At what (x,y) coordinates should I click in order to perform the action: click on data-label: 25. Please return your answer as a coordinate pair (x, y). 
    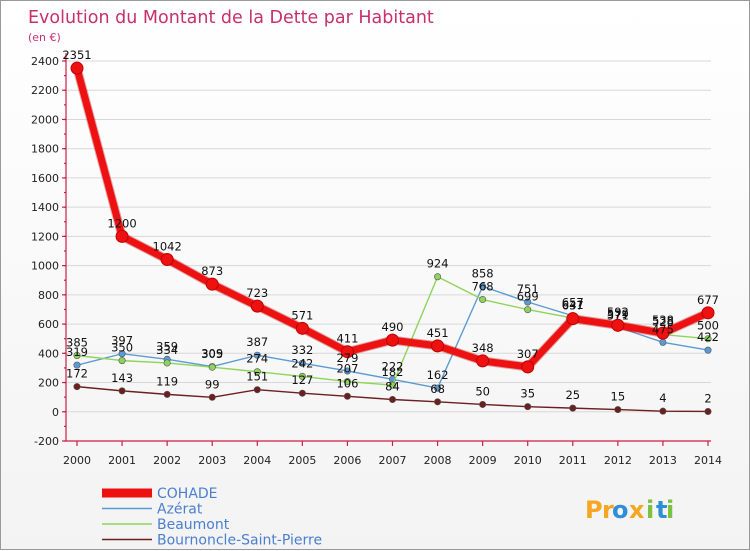
    Looking at the image, I should click on (572, 395).